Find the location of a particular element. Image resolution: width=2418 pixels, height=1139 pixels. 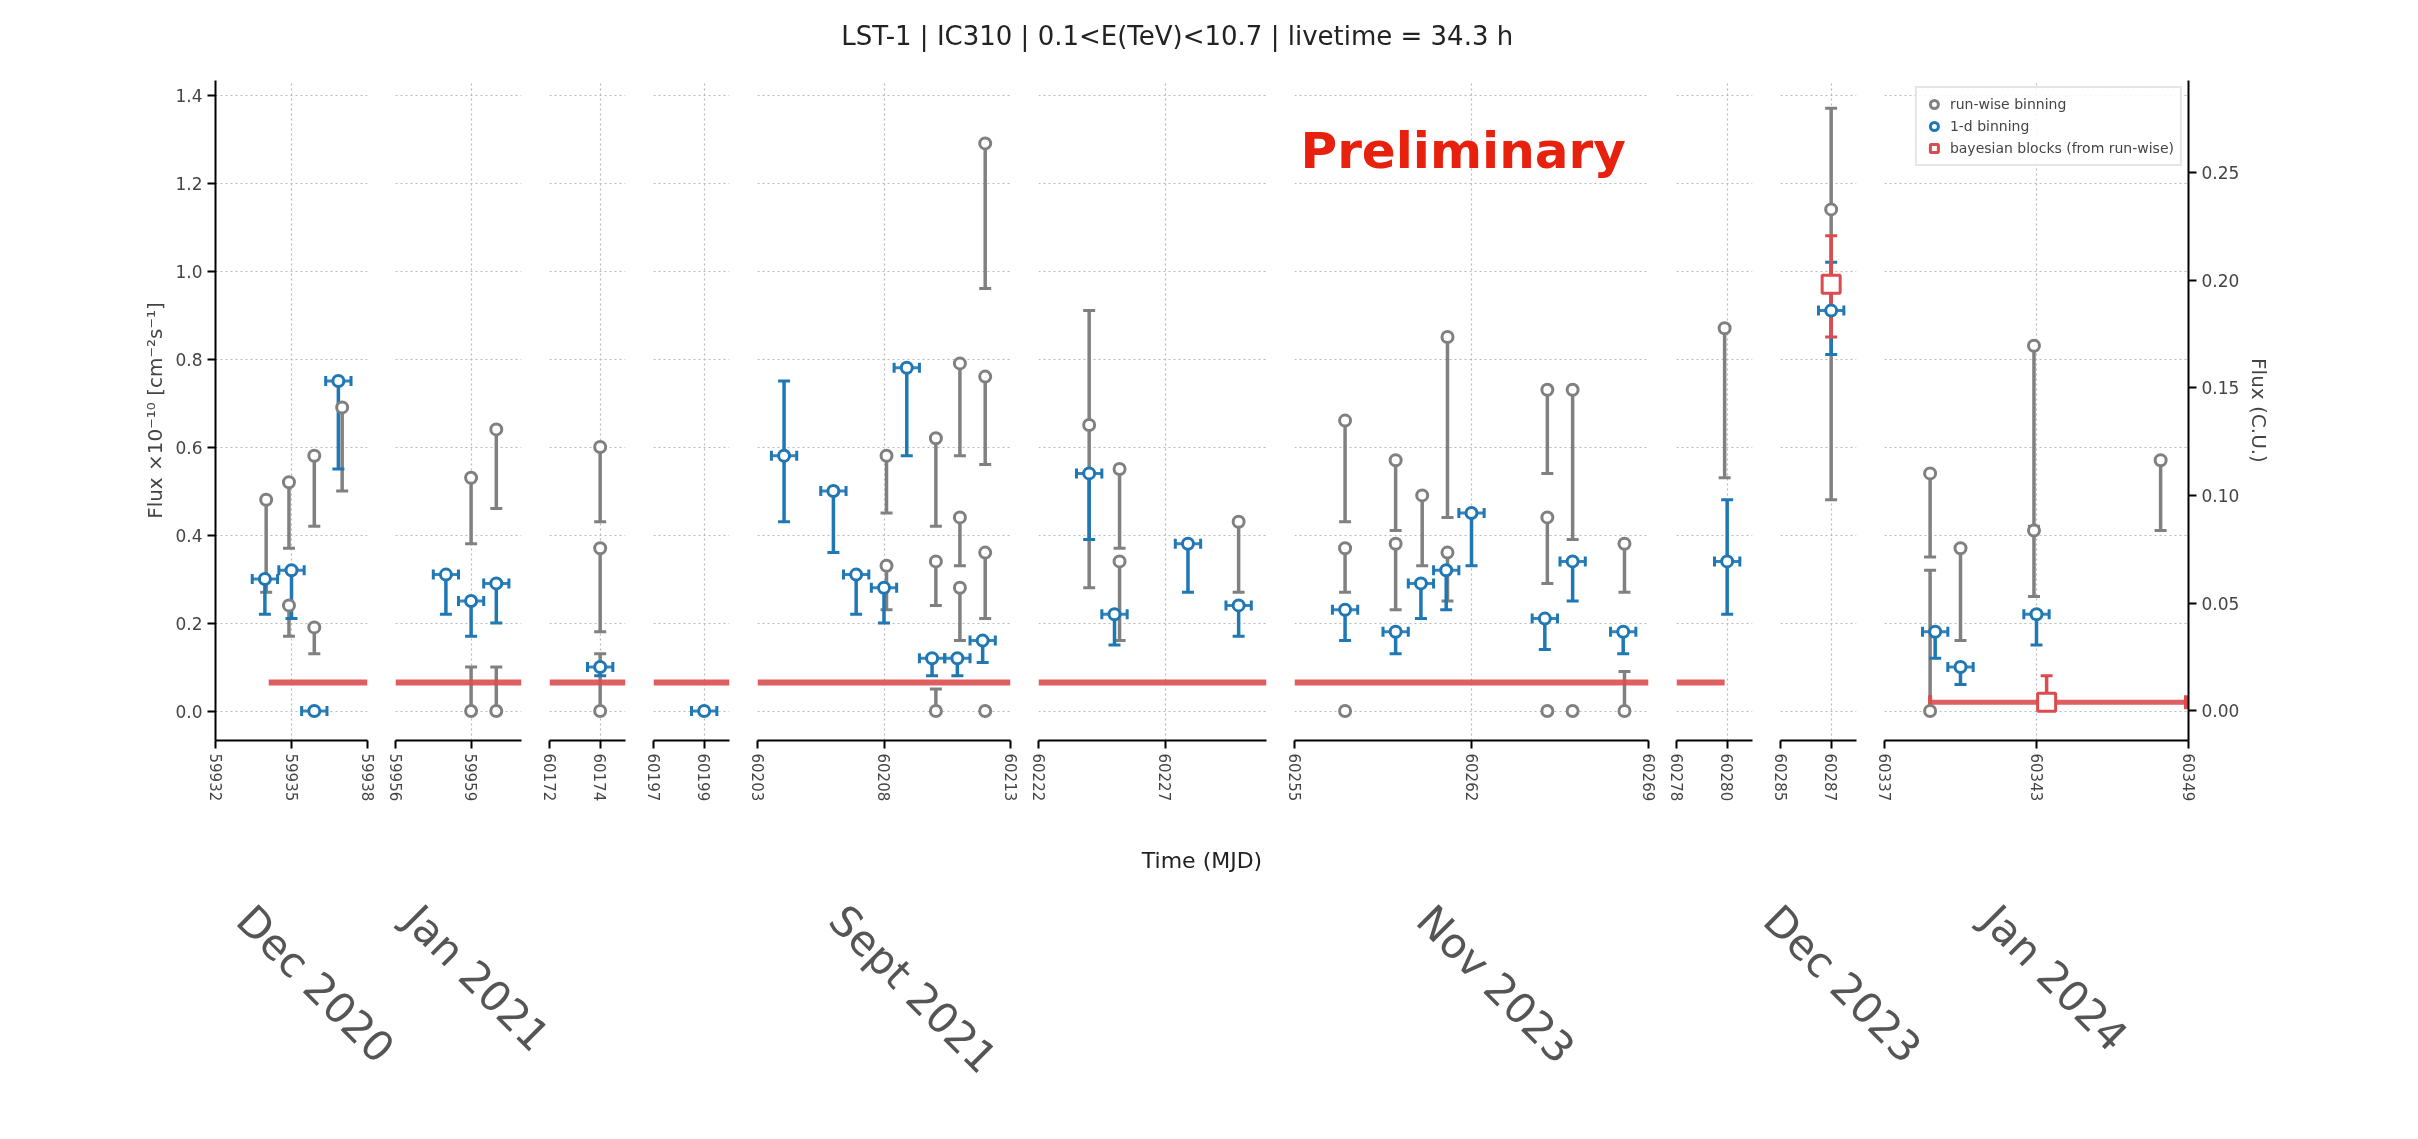

x-tick-label: 60172 is located at coordinates (548, 777).